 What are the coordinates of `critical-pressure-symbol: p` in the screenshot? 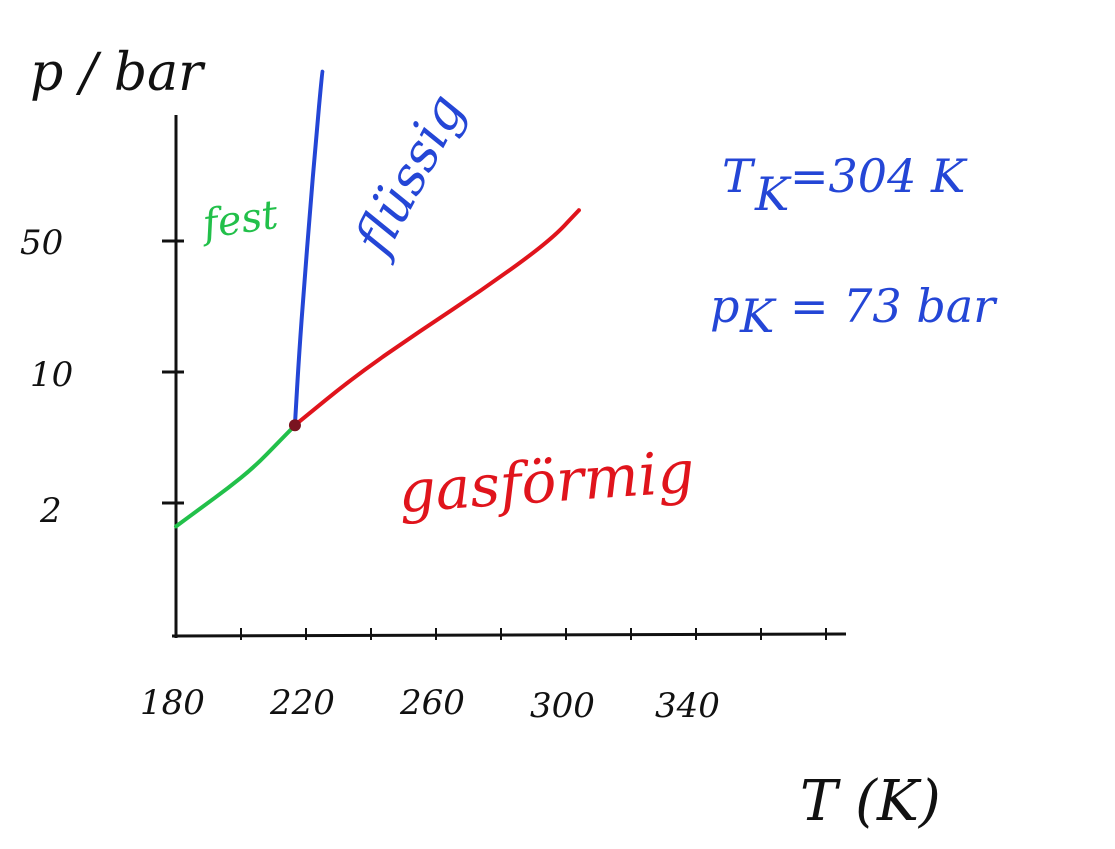 It's located at (724, 306).